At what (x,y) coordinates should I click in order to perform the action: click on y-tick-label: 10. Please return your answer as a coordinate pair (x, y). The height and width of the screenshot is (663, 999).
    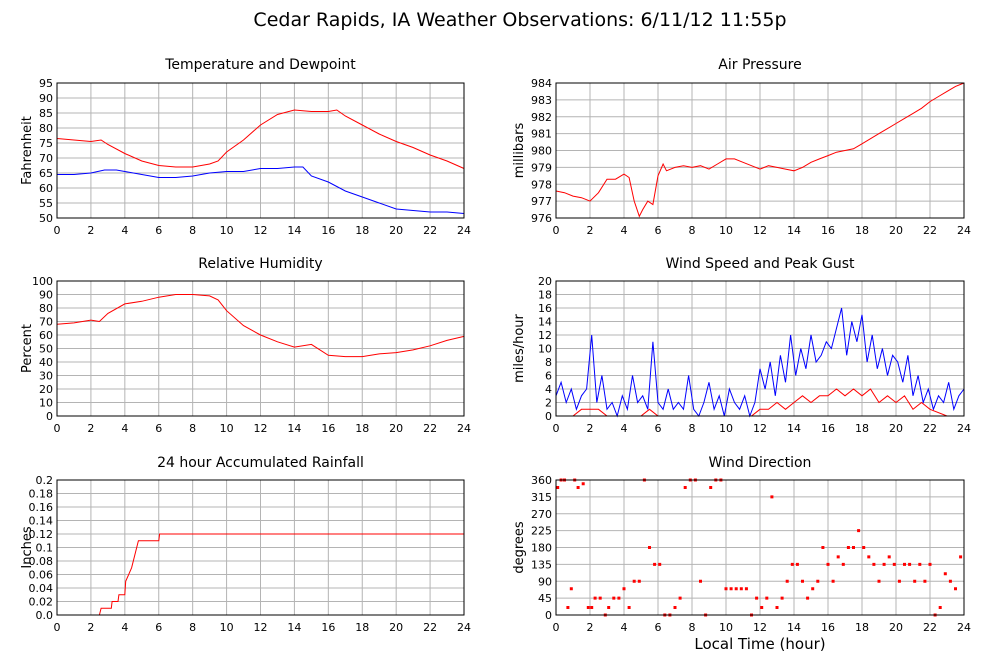
    Looking at the image, I should click on (46, 403).